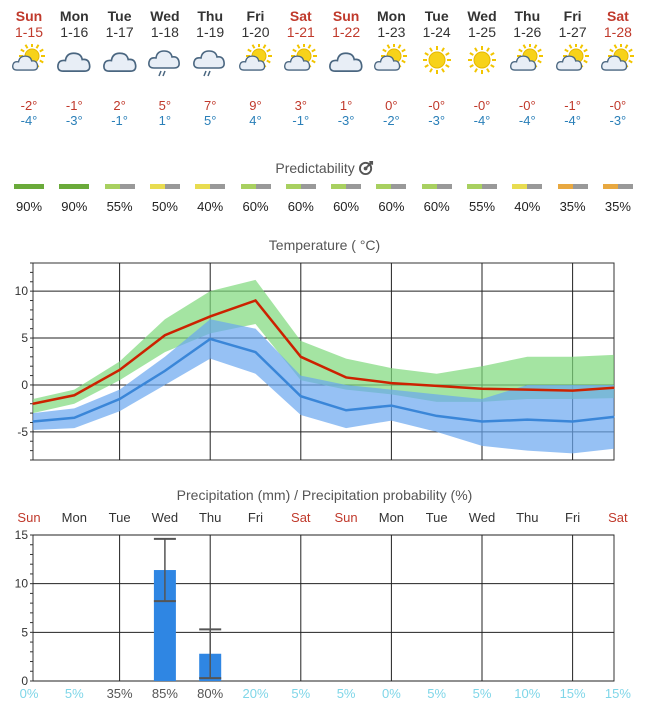  What do you see at coordinates (74, 206) in the screenshot?
I see `predictability-value: 90%` at bounding box center [74, 206].